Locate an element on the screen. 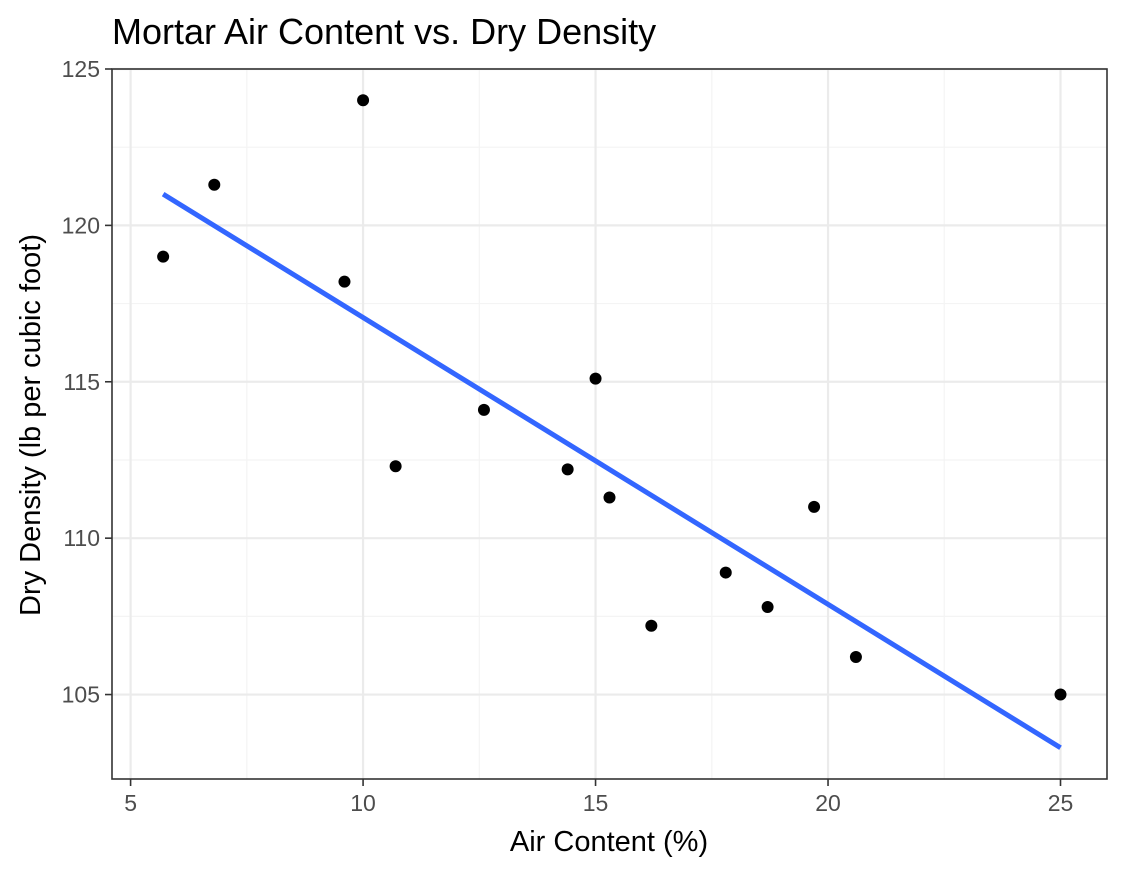  y-tick-label: 115 is located at coordinates (81, 382).